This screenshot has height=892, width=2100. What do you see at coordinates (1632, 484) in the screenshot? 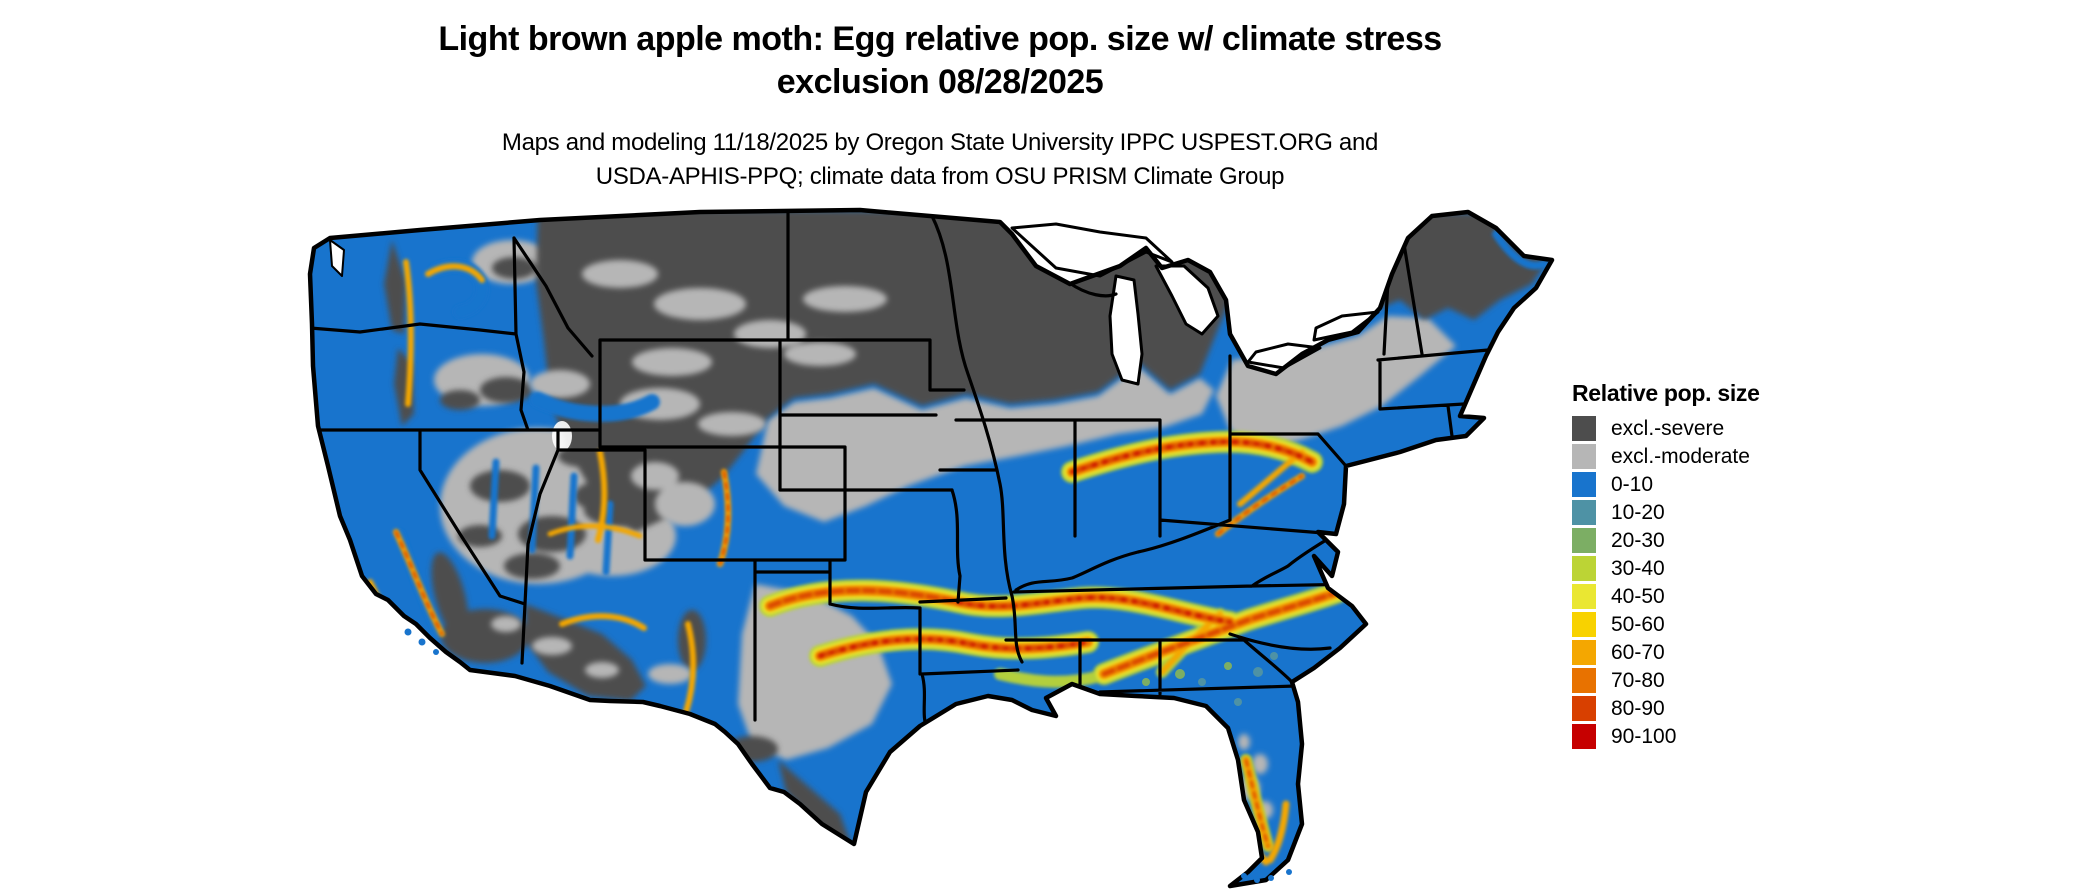
I see `legend-label-0-10: 0-10` at bounding box center [1632, 484].